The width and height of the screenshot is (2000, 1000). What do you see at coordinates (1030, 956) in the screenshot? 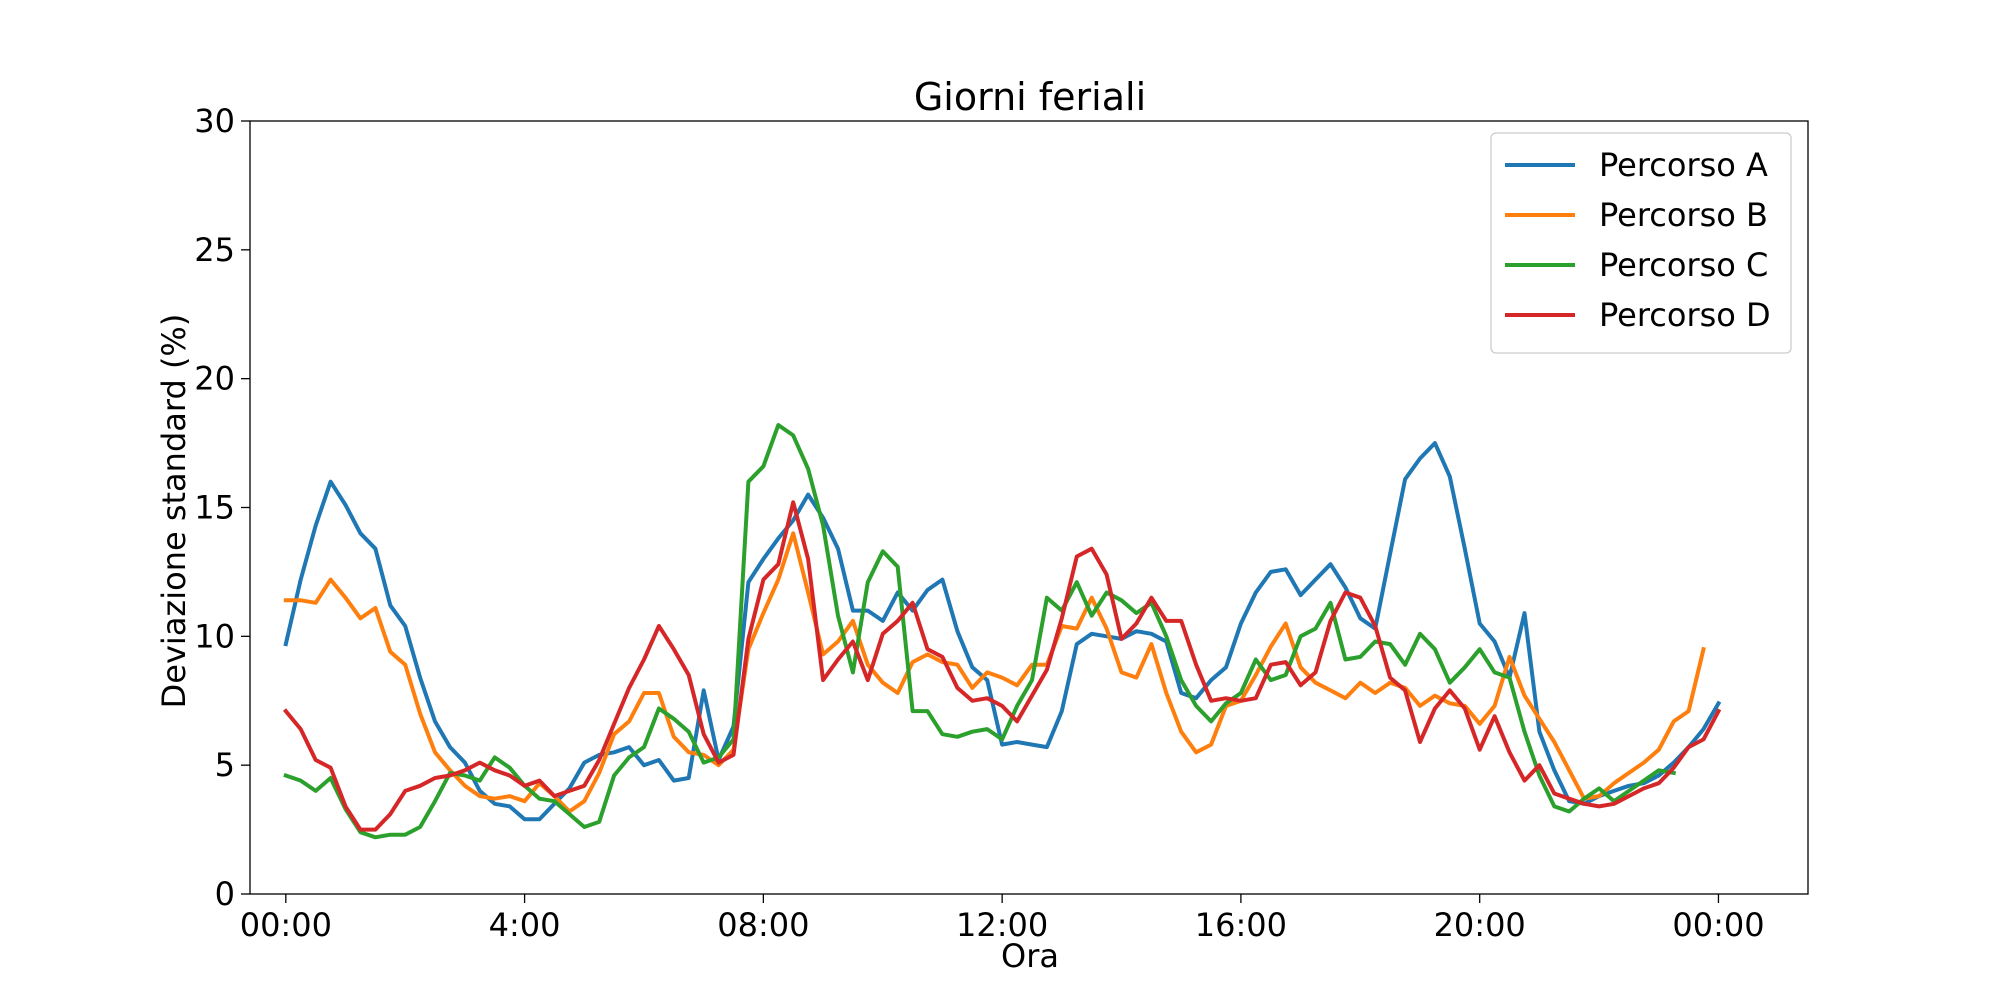
I see `x-axis-title: Ora` at bounding box center [1030, 956].